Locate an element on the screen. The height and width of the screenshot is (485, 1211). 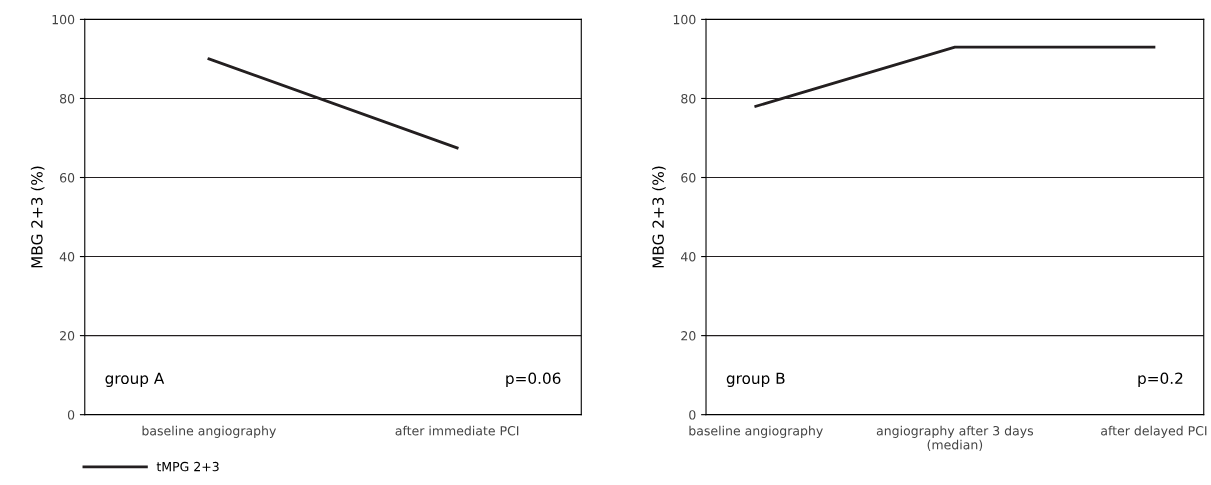
annotation: group B is located at coordinates (755, 380).